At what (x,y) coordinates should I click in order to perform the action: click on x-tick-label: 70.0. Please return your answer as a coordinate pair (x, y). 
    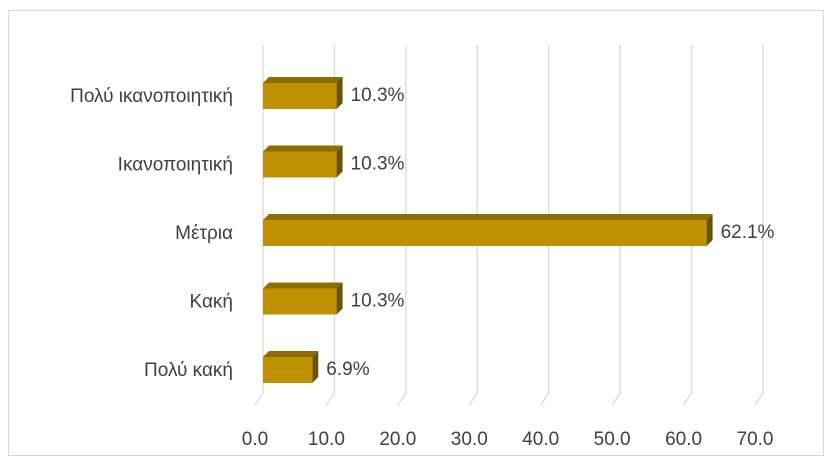
    Looking at the image, I should click on (755, 439).